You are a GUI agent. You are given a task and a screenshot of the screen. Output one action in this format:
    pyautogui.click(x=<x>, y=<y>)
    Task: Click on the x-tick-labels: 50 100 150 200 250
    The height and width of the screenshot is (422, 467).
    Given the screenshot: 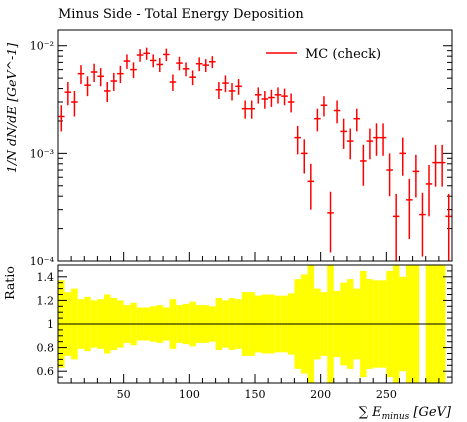 What is the action you would take?
    pyautogui.click(x=257, y=394)
    